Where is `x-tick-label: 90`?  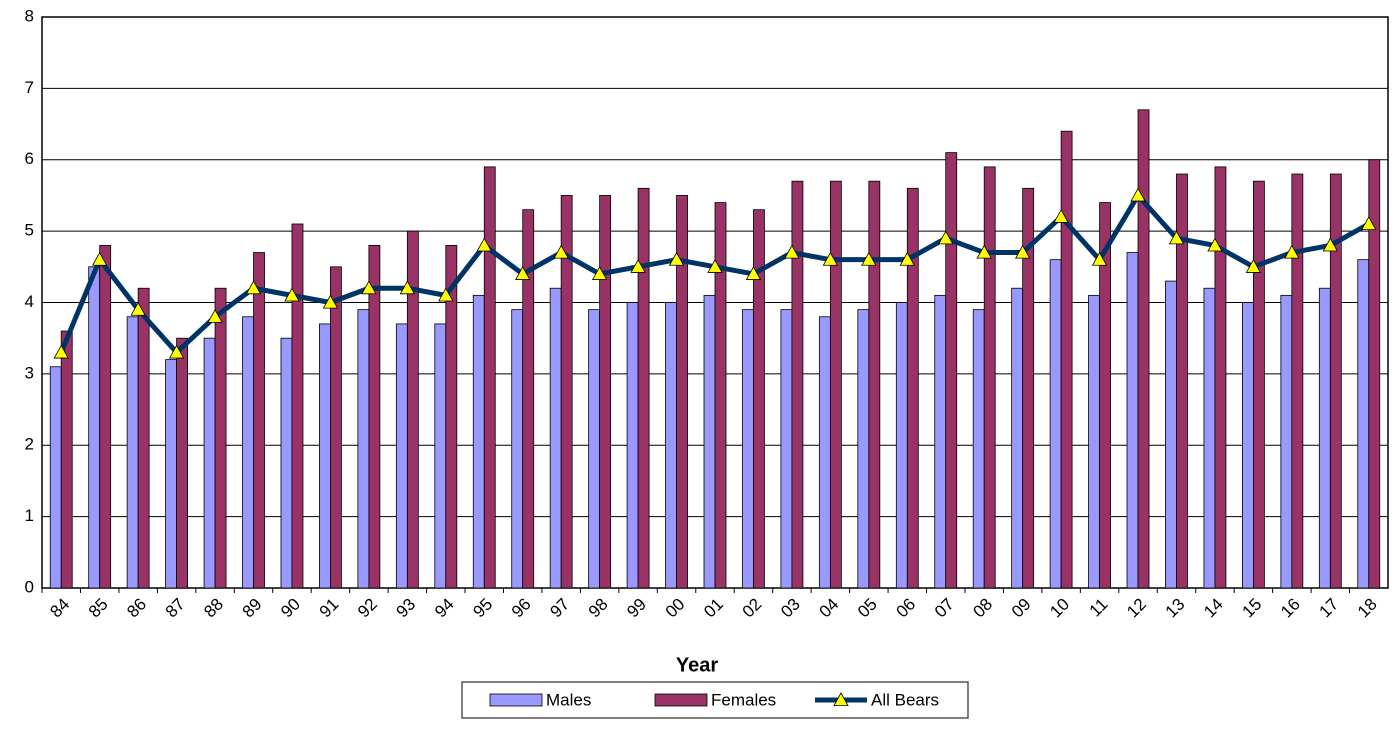 x-tick-label: 90 is located at coordinates (290, 608).